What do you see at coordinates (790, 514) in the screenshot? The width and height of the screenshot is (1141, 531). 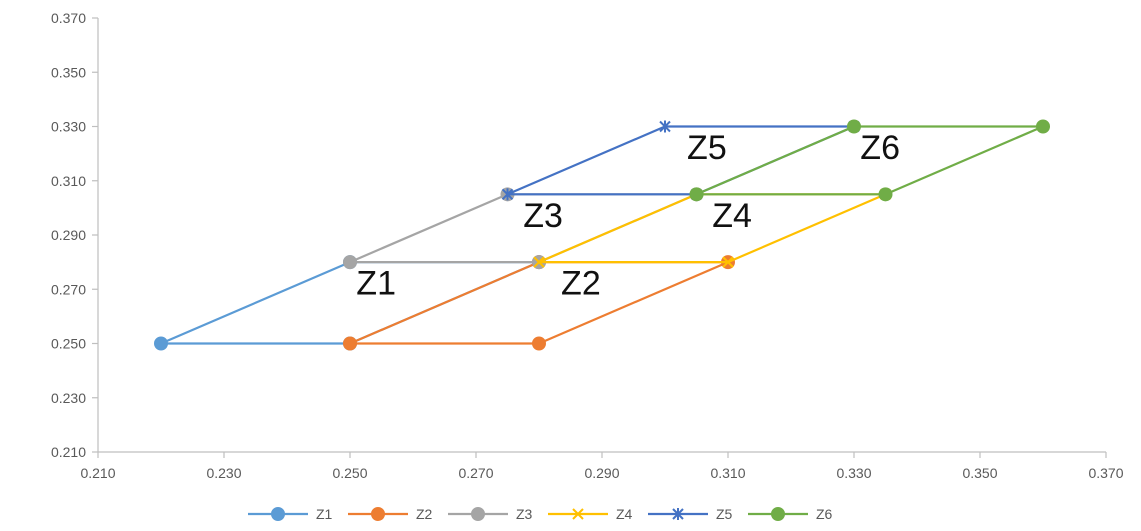 I see `legend-item-z6: Z6` at bounding box center [790, 514].